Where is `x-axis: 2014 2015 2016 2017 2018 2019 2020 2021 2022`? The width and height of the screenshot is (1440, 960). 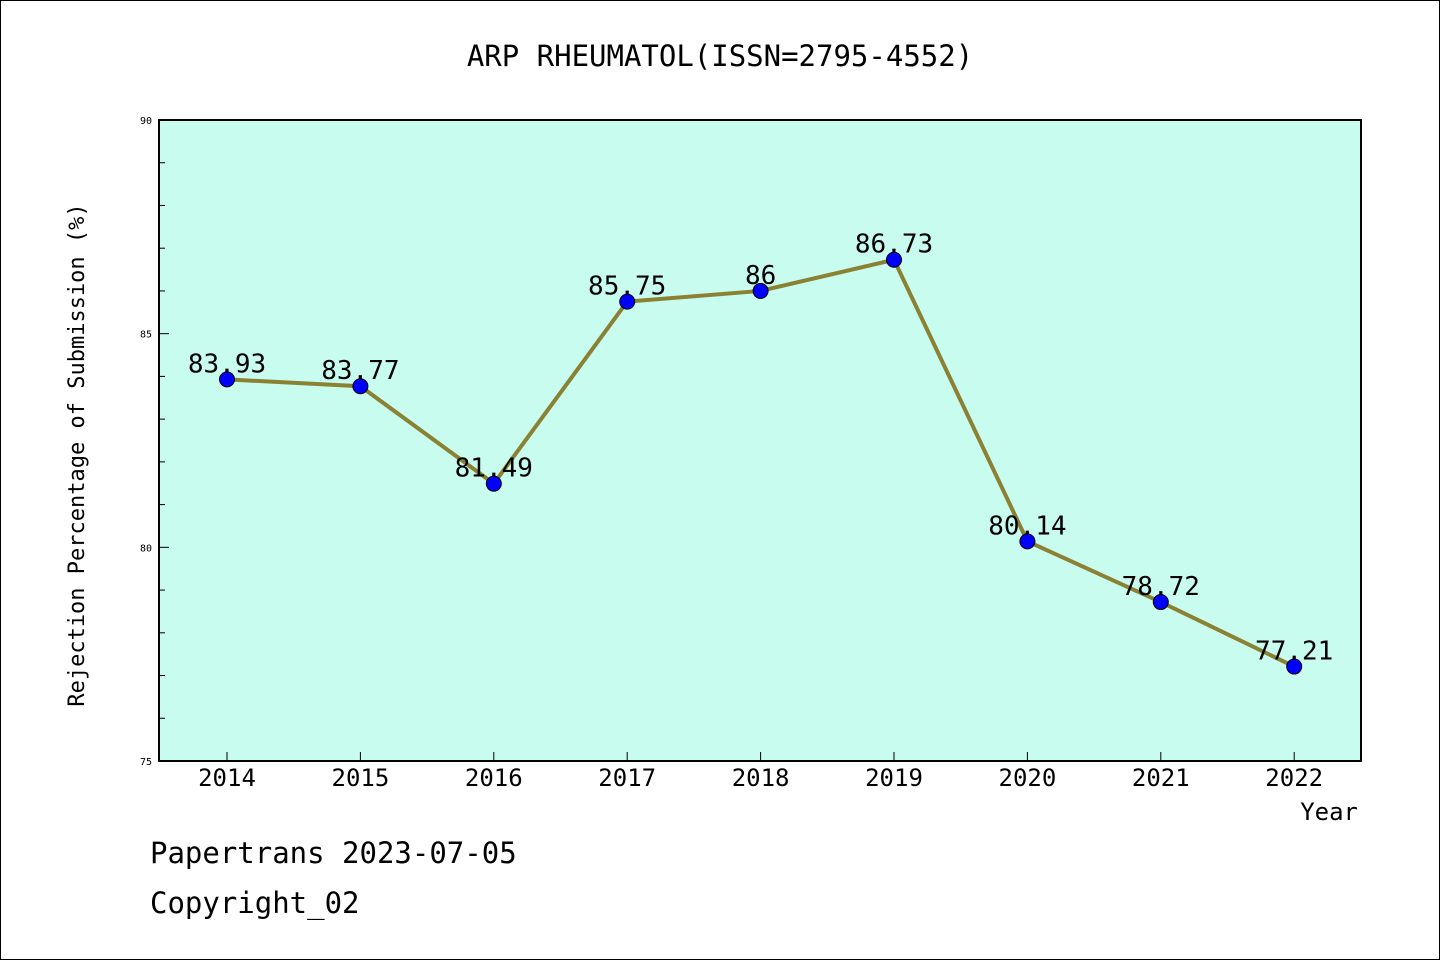 x-axis: 2014 2015 2016 2017 2018 2019 2020 2021 2022 is located at coordinates (760, 772).